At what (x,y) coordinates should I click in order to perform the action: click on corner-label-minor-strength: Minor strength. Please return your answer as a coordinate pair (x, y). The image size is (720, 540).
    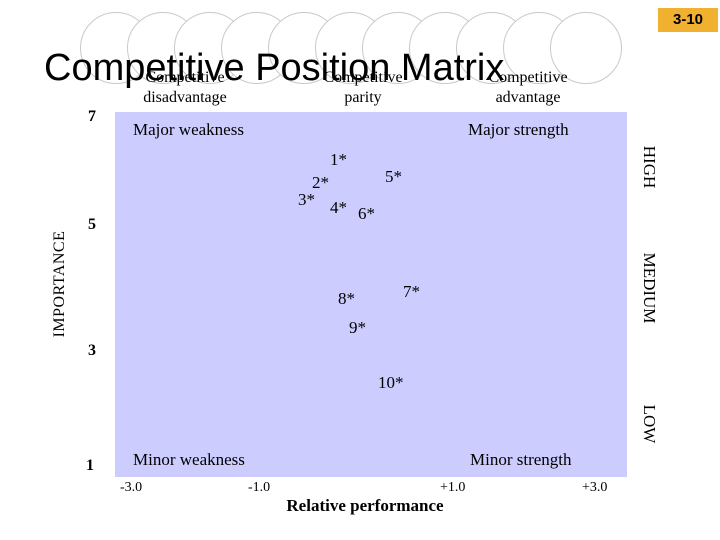
    Looking at the image, I should click on (521, 459).